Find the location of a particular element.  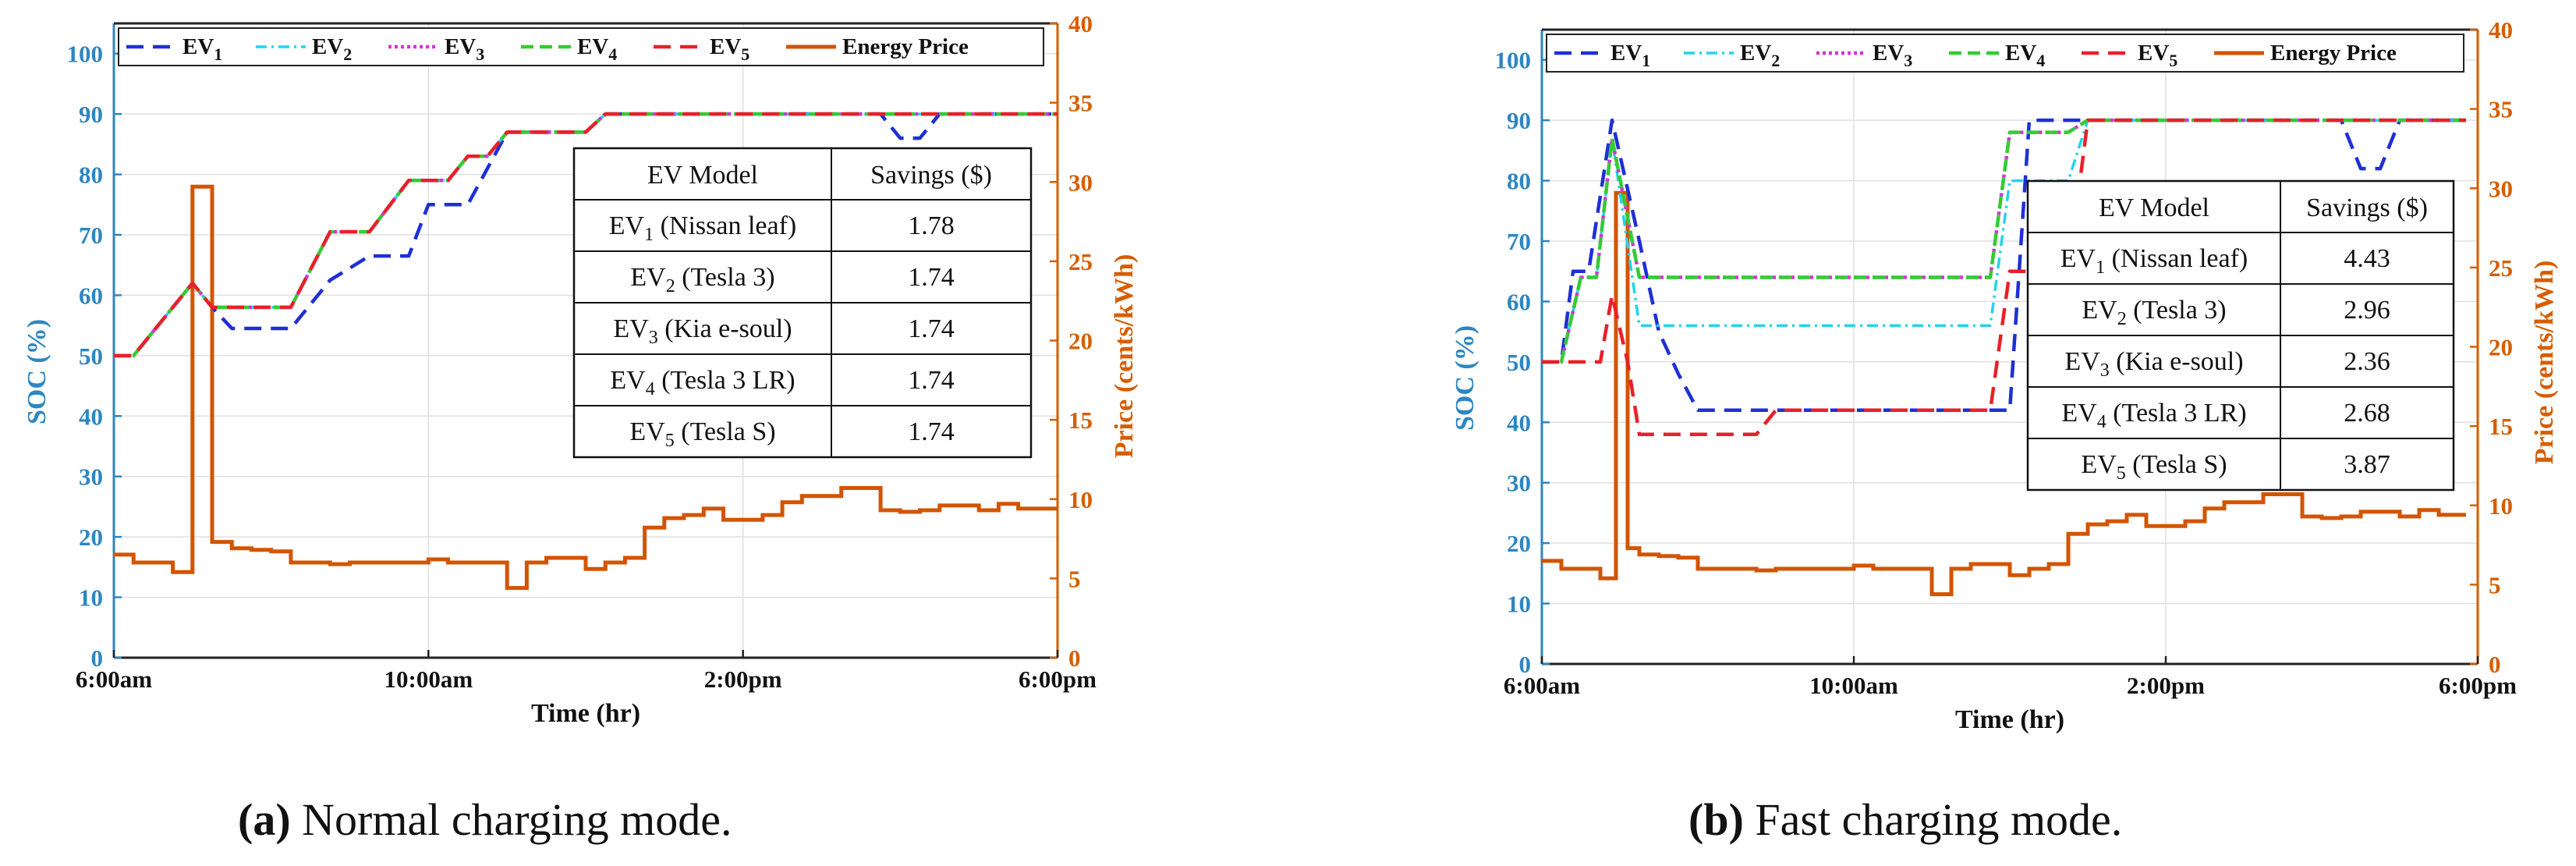

table-row-model: EV3 (Kia e-soul) is located at coordinates (2153, 364).